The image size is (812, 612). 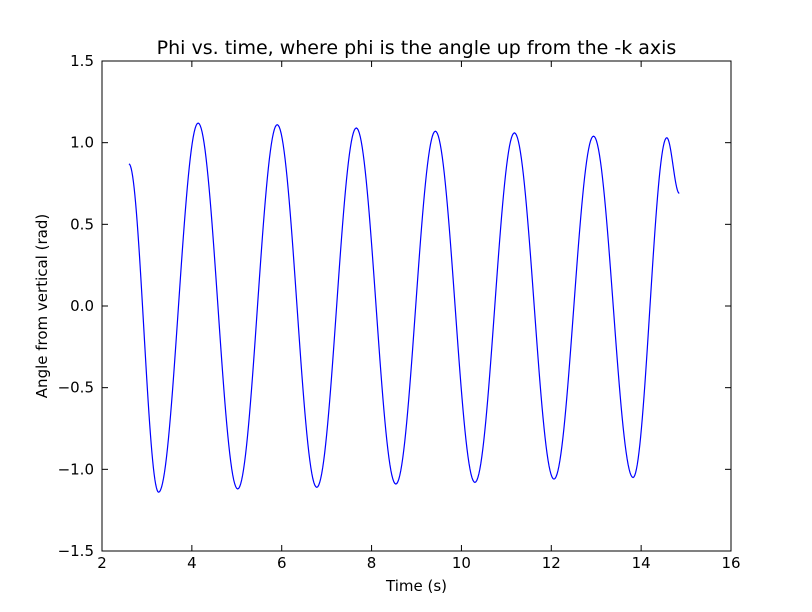 I want to click on y-tick-label: 0.5, so click(x=82, y=224).